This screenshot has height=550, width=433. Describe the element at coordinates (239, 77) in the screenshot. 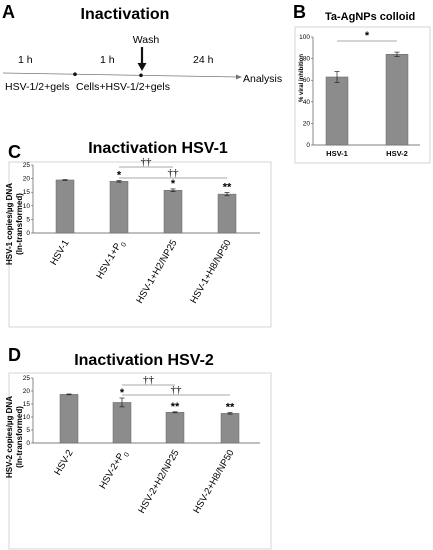

I see `timeline-arrowhead` at that location.